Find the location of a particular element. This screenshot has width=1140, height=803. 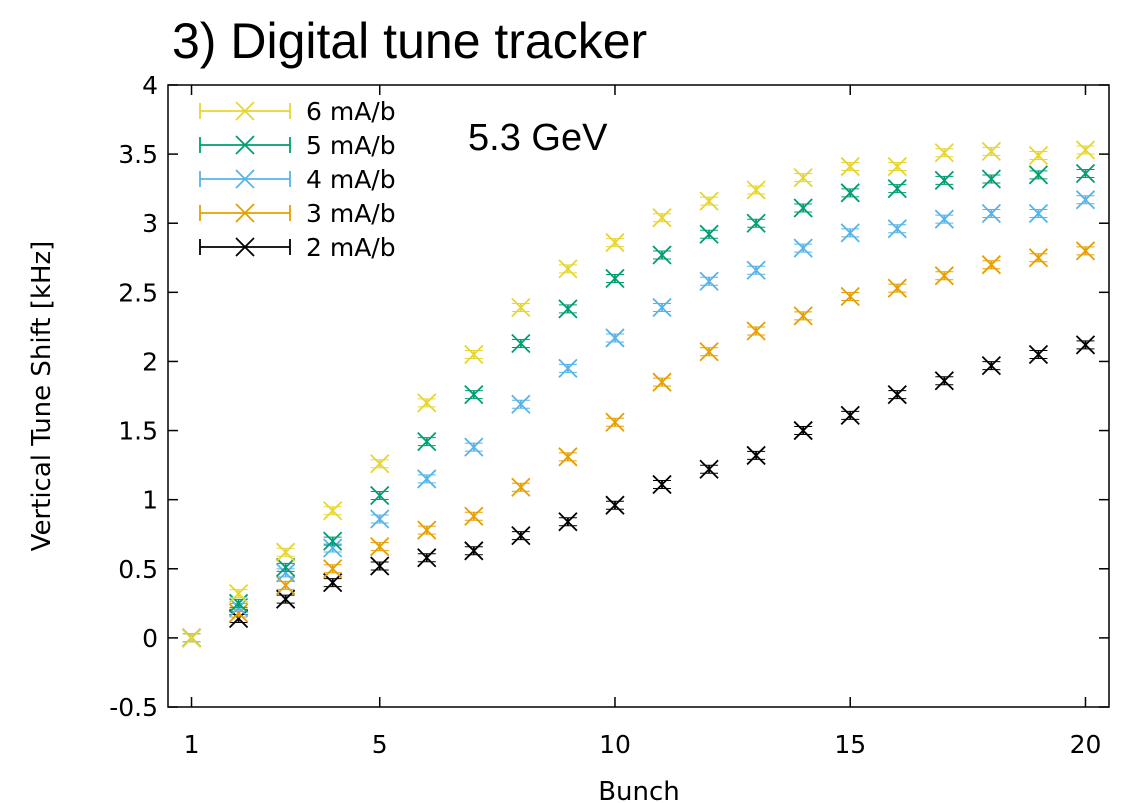

legend-item: 5 mA/b is located at coordinates (297, 145).